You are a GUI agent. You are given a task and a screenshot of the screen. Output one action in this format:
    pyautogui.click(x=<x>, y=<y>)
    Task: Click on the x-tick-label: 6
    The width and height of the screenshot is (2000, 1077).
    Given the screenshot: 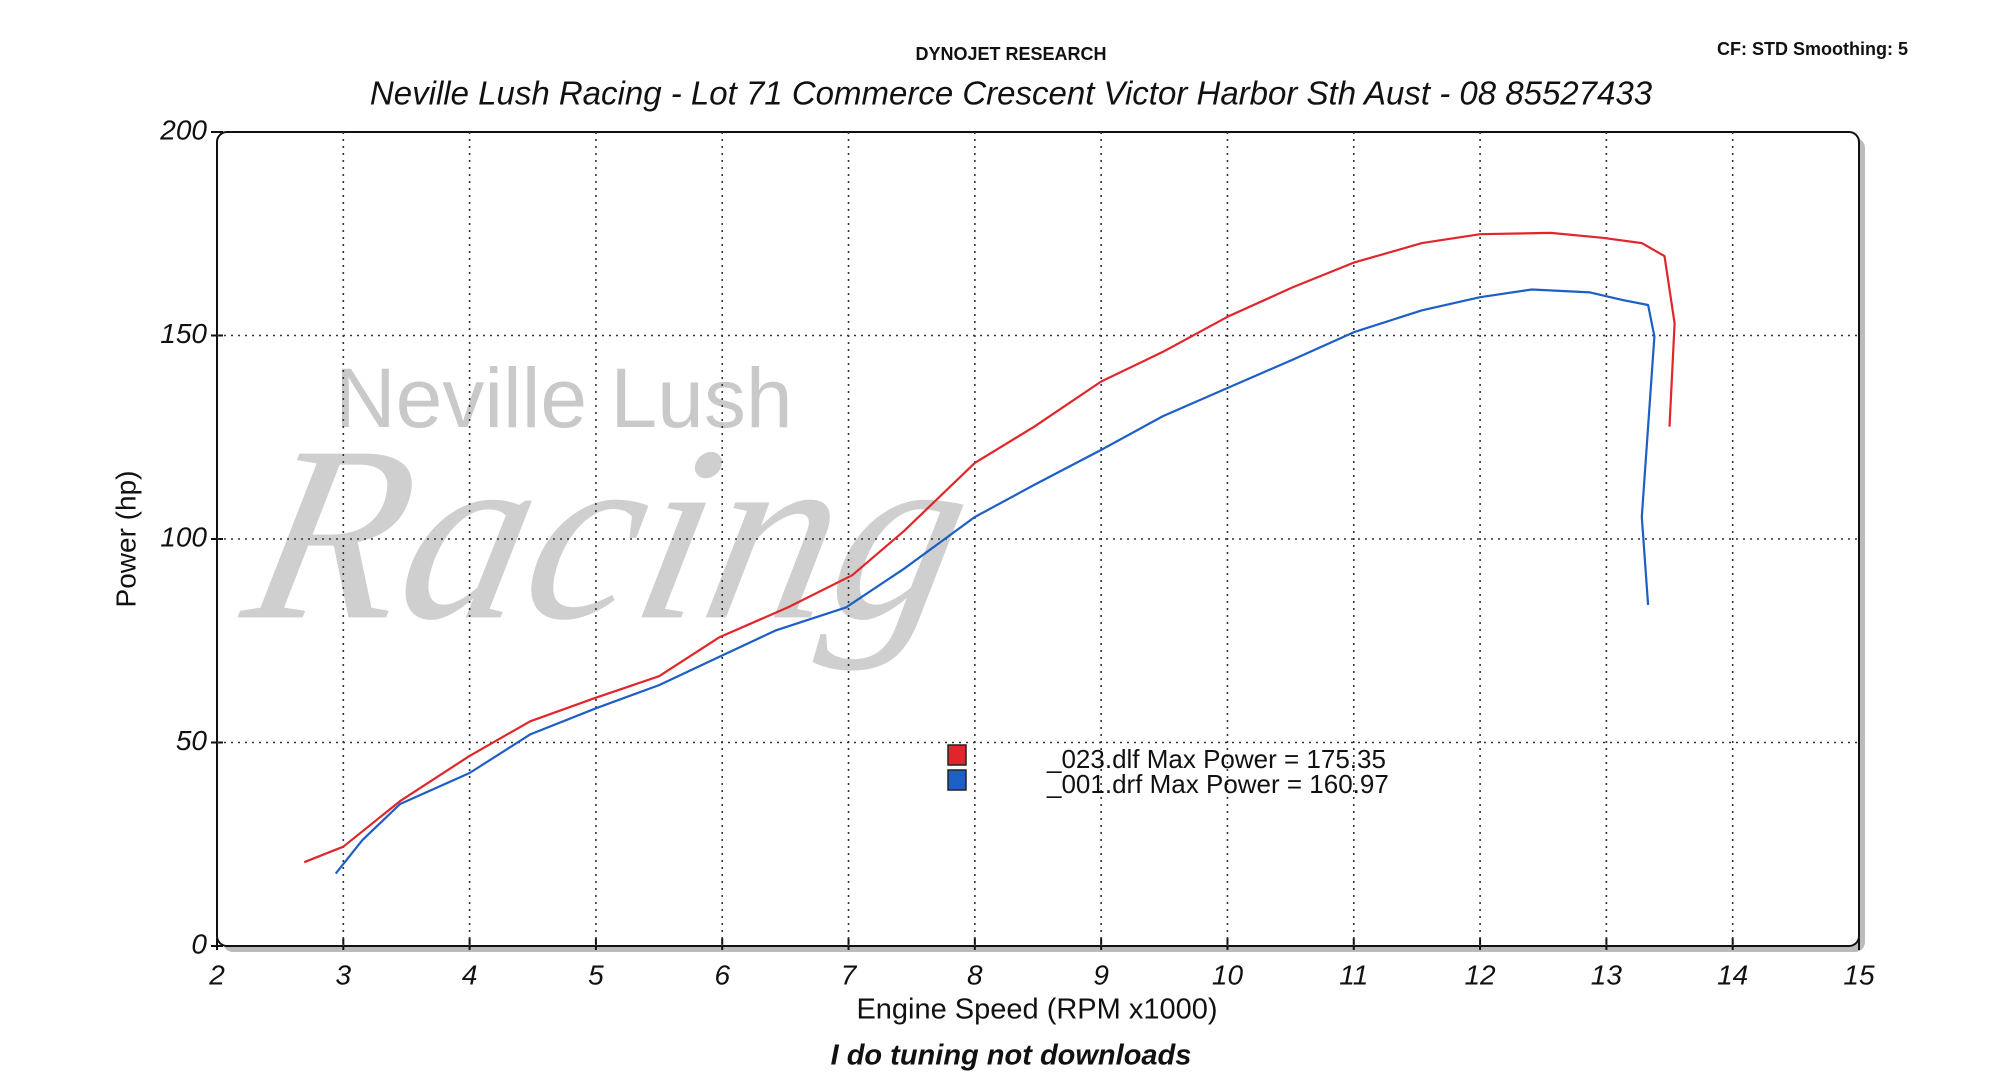 What is the action you would take?
    pyautogui.click(x=722, y=974)
    